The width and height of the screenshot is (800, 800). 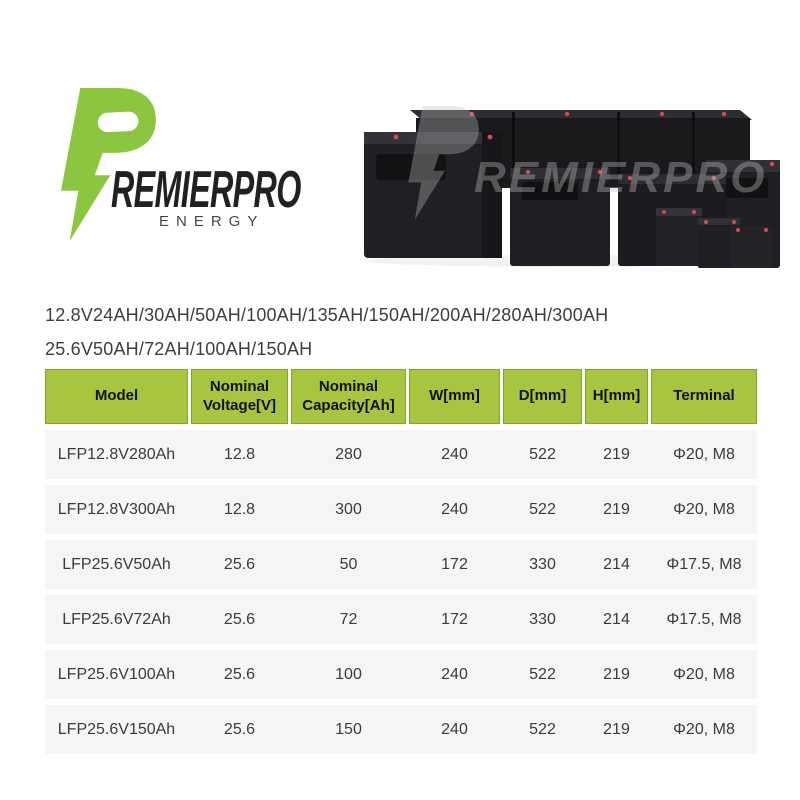 I want to click on header-terminal: Terminal, so click(x=704, y=396).